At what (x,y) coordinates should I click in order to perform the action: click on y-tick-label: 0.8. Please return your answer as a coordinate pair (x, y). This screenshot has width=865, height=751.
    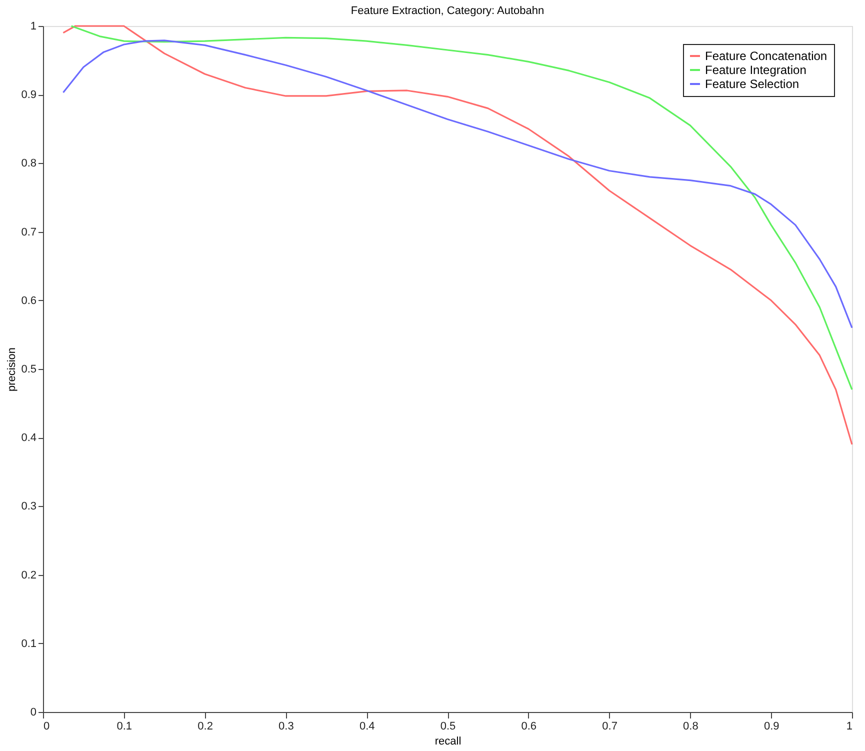
    Looking at the image, I should click on (28, 164).